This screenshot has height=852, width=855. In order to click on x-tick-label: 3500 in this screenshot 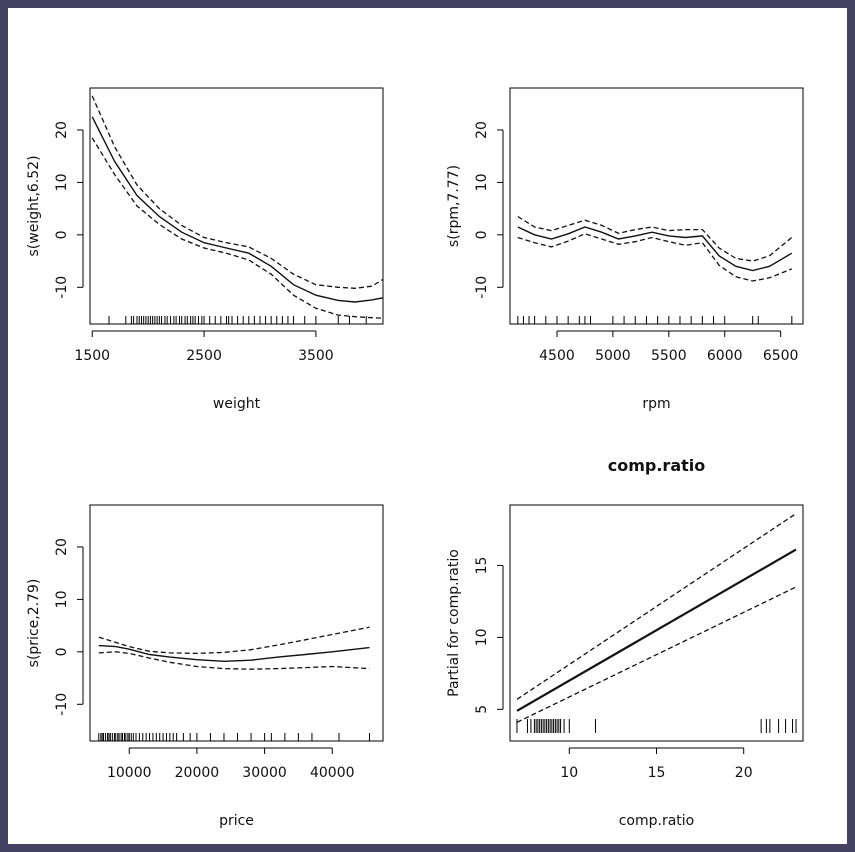, I will do `click(316, 356)`.